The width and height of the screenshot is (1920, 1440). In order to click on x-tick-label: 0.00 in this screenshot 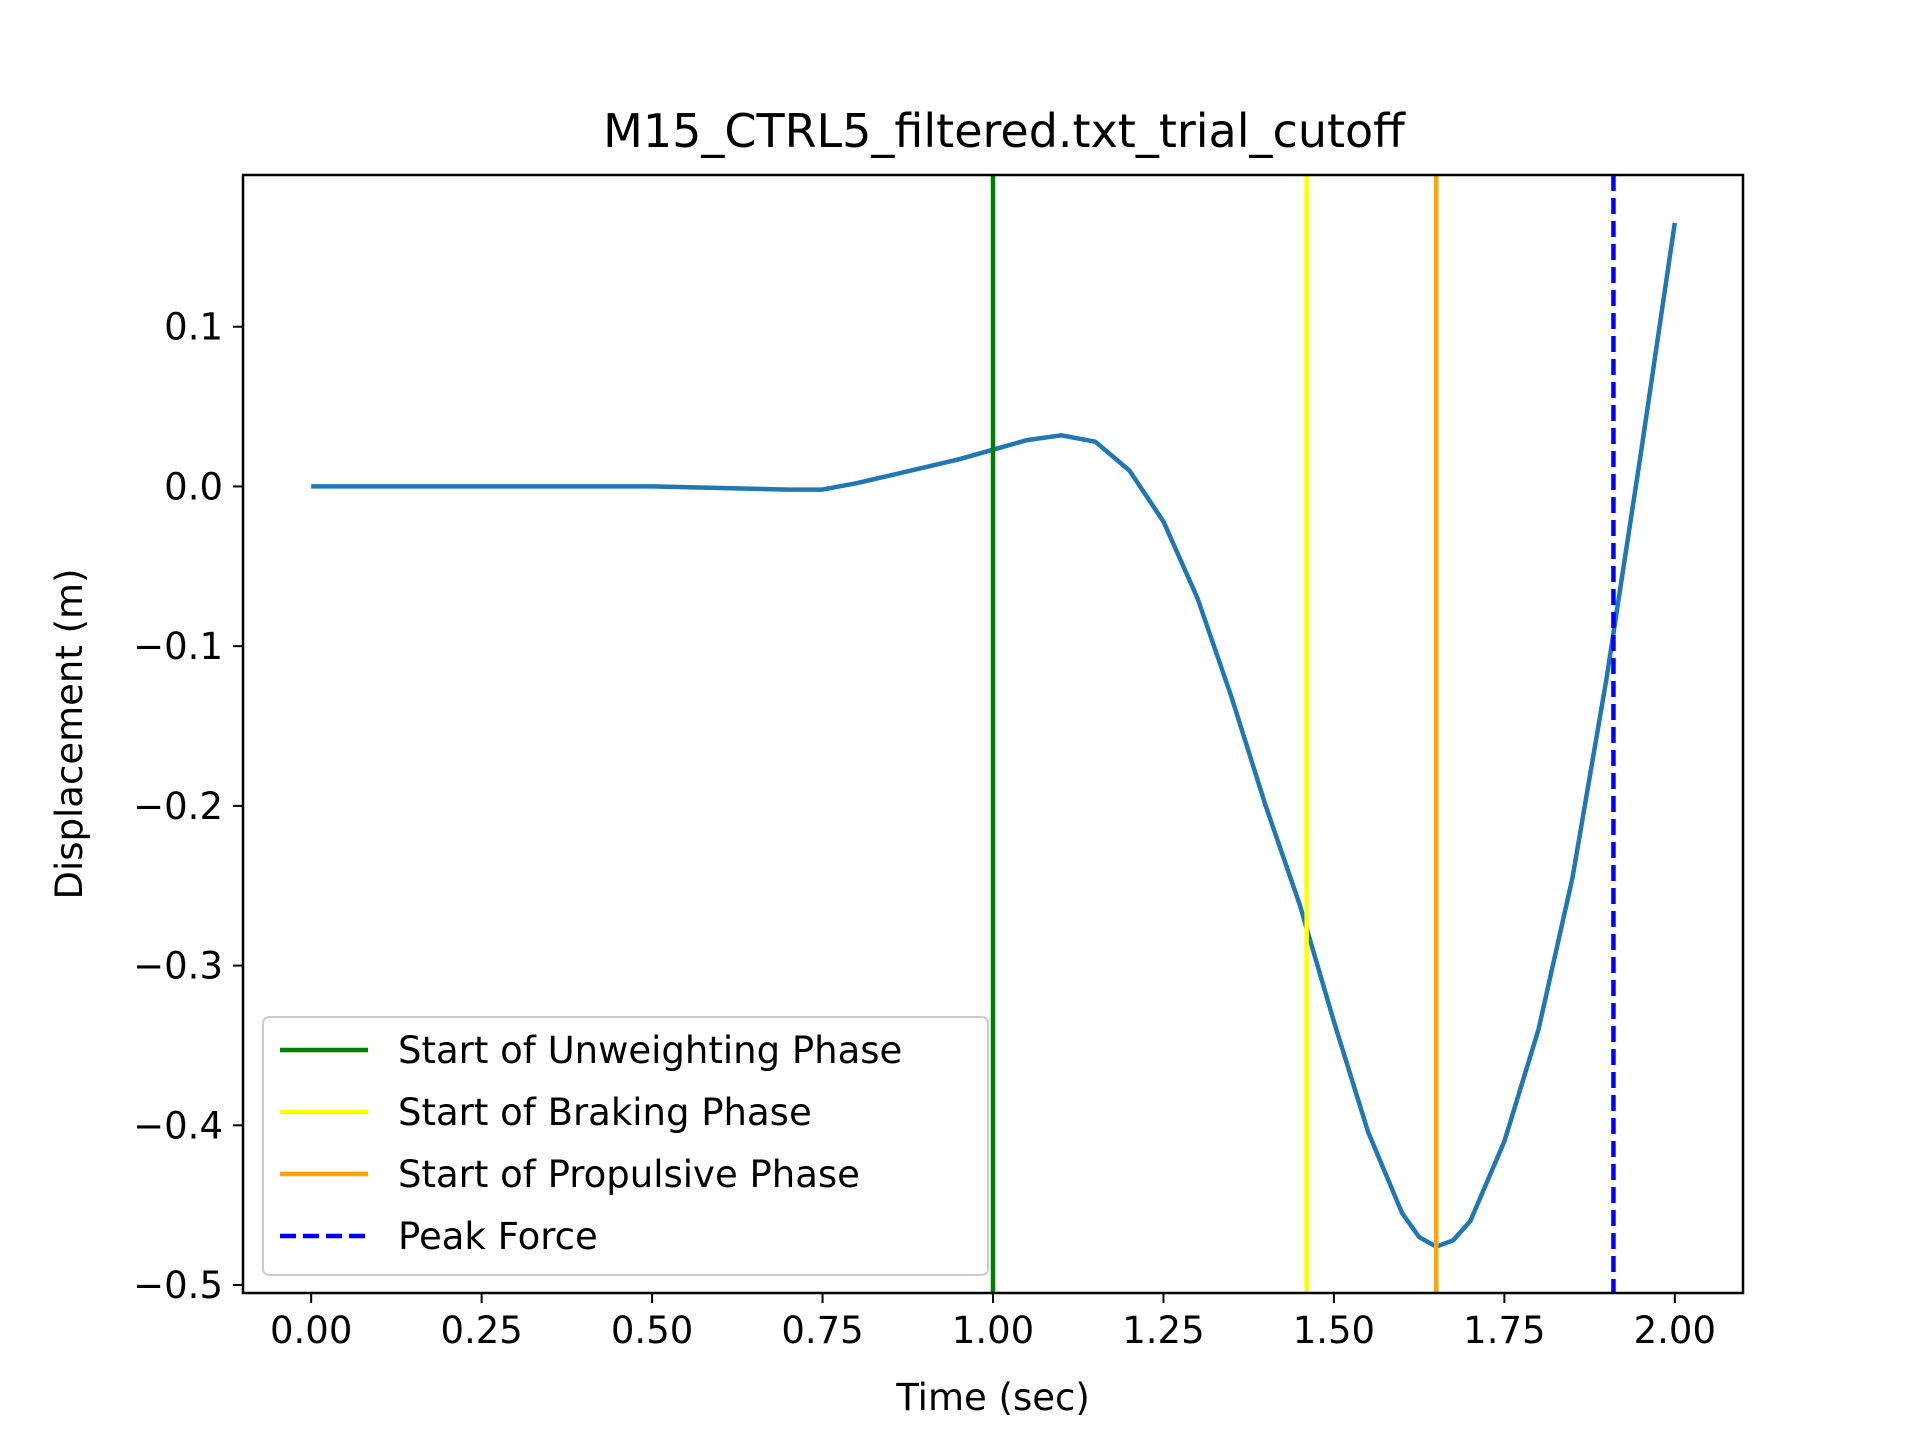, I will do `click(311, 1330)`.